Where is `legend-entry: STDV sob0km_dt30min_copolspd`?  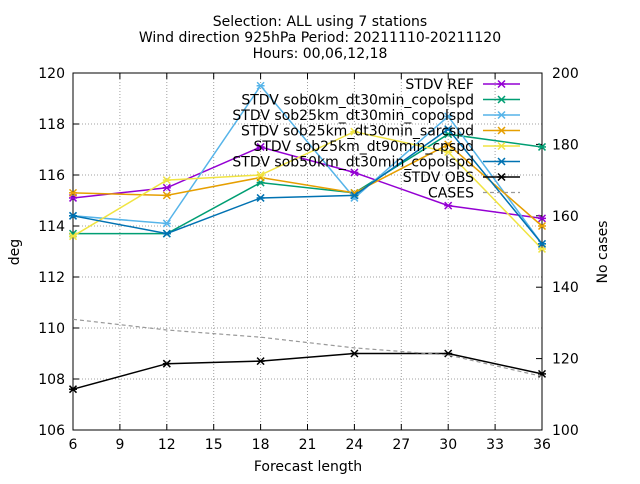 legend-entry: STDV sob0km_dt30min_copolspd is located at coordinates (380, 101).